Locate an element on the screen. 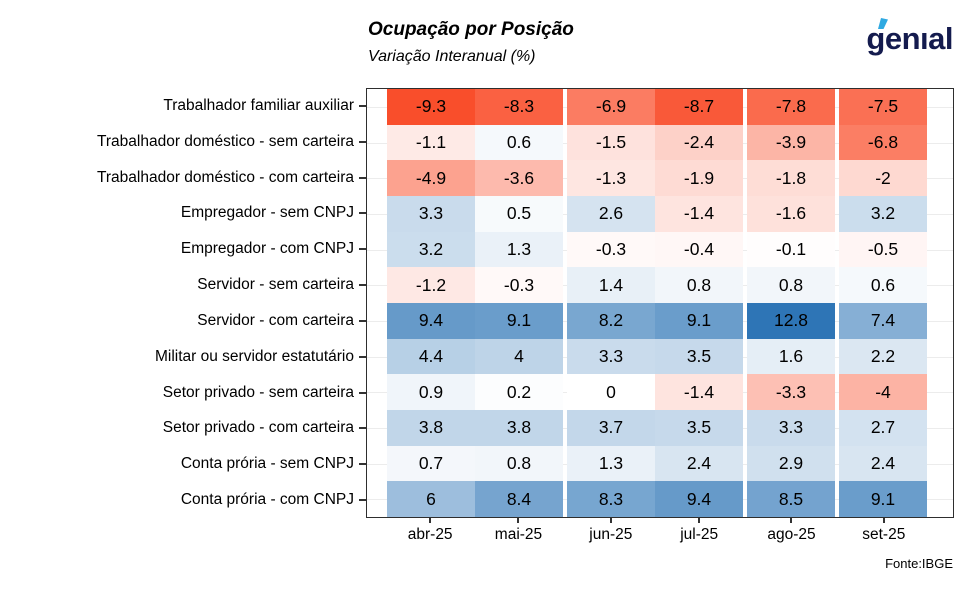 This screenshot has width=975, height=600. row-label-text: Empregador - sem CNPJ is located at coordinates (267, 213).